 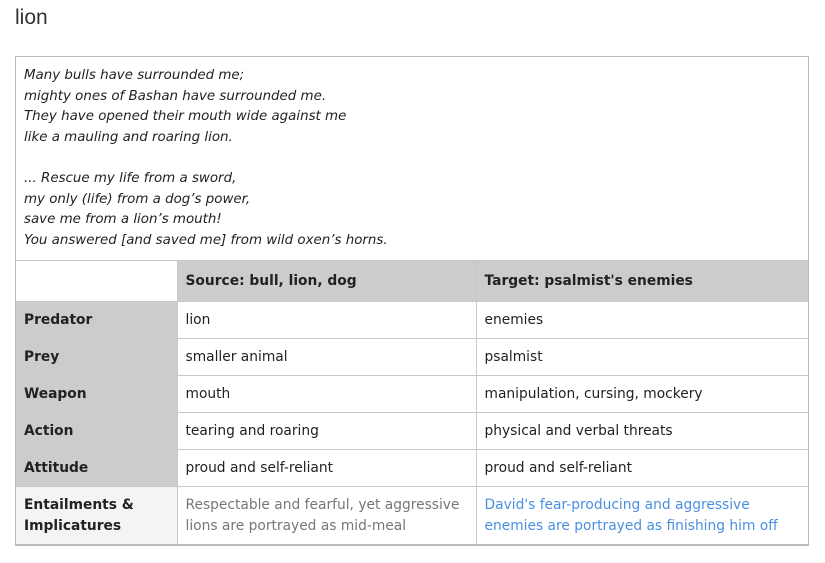 I want to click on row-label: Weapon, so click(x=97, y=394).